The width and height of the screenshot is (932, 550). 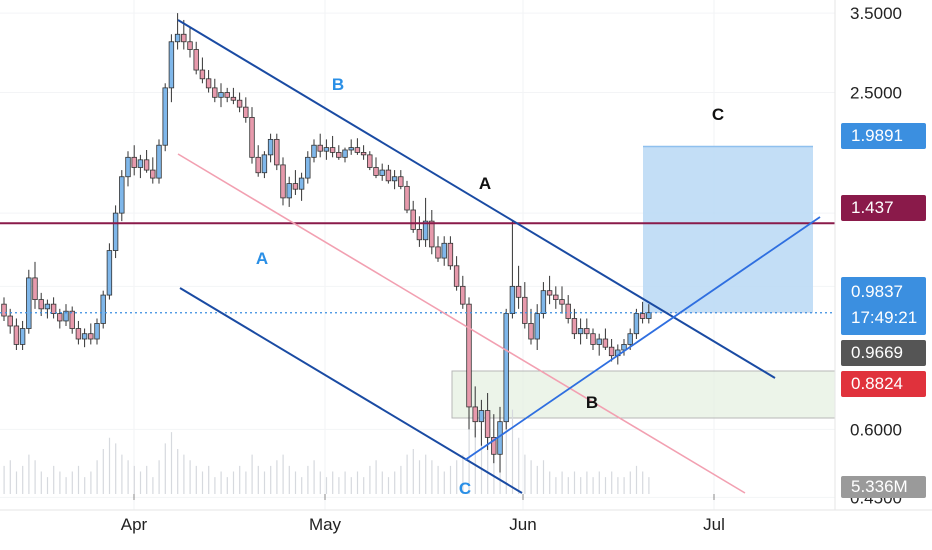 I want to click on y-tick-label: 3.5000, so click(x=876, y=13).